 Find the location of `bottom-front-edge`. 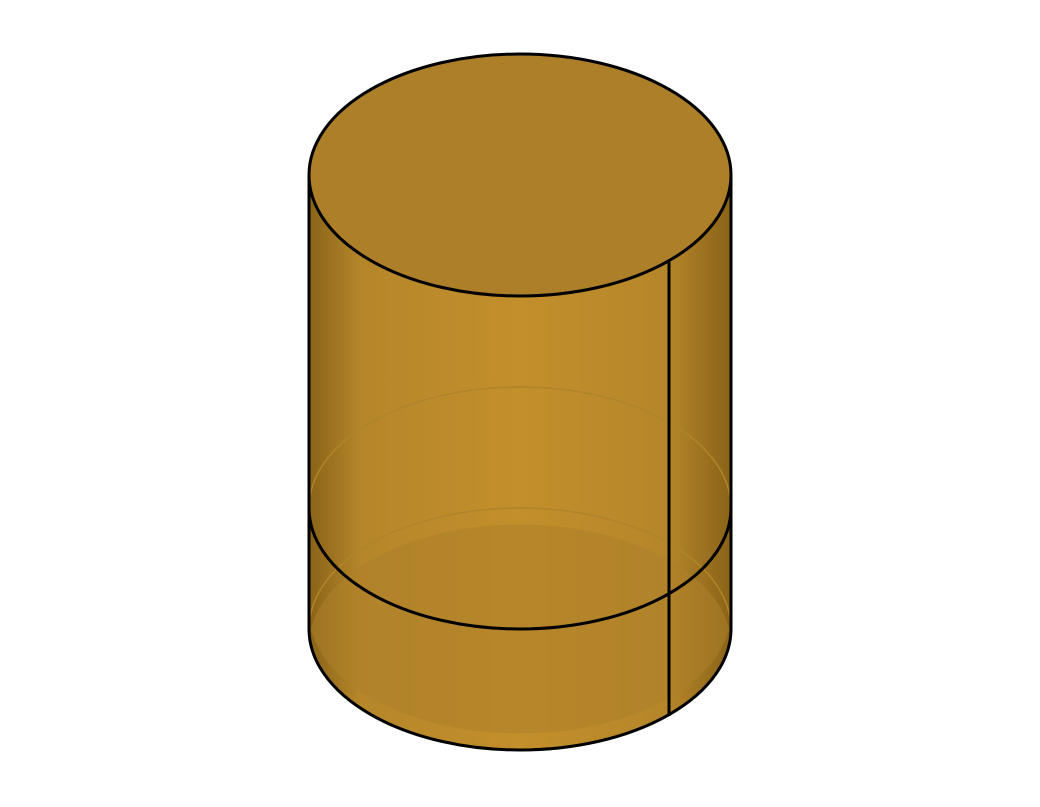

bottom-front-edge is located at coordinates (520, 690).